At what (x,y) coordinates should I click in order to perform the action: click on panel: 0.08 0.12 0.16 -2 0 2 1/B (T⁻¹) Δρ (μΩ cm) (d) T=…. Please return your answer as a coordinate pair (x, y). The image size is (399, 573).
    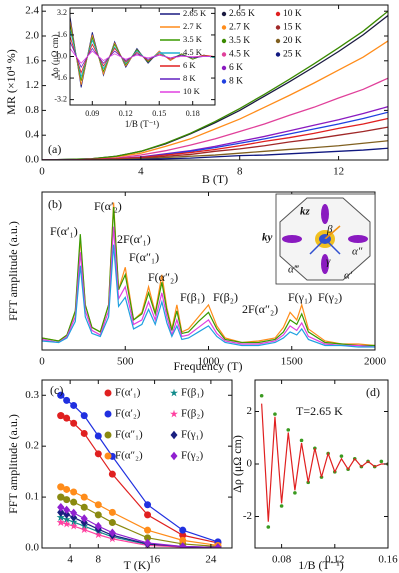
    Looking at the image, I should click on (314, 475).